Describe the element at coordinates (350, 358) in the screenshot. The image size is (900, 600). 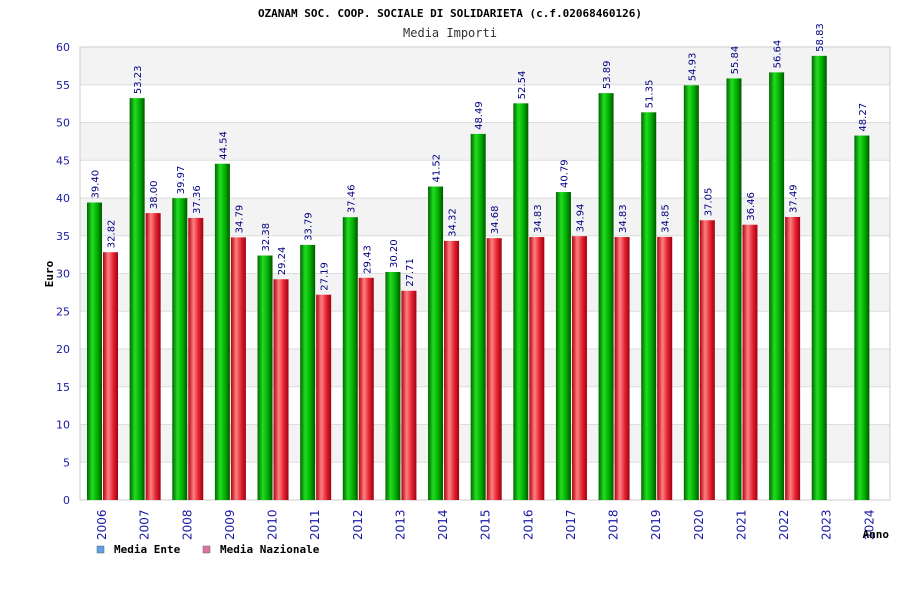
I see `bar-media-ente-2012` at that location.